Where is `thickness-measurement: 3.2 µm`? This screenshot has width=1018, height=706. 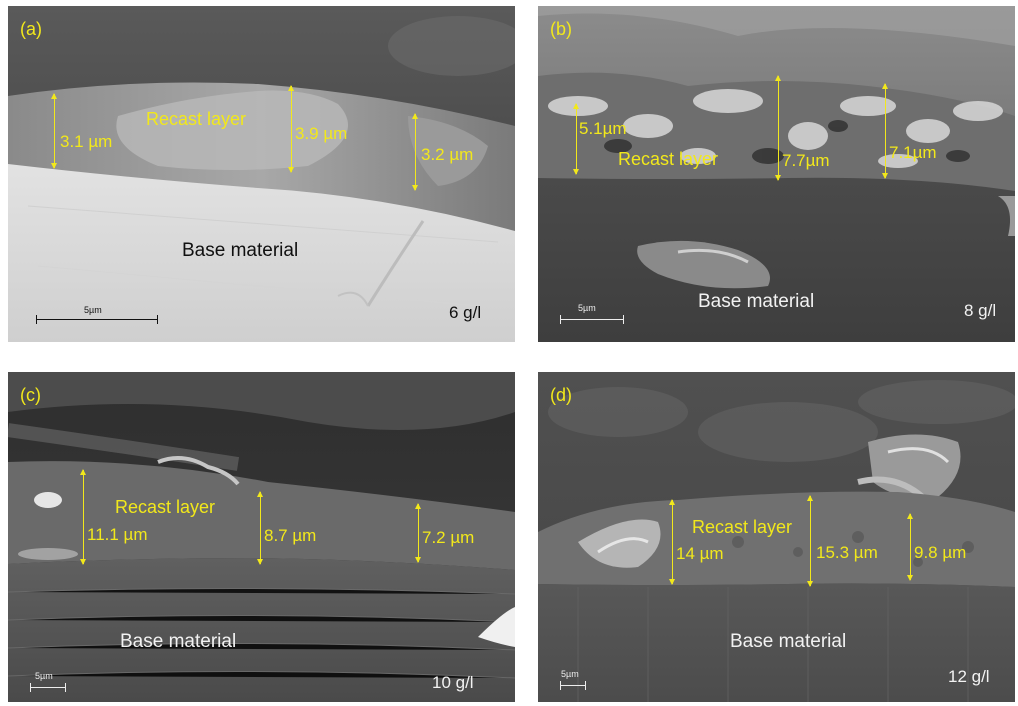
thickness-measurement: 3.2 µm is located at coordinates (447, 154).